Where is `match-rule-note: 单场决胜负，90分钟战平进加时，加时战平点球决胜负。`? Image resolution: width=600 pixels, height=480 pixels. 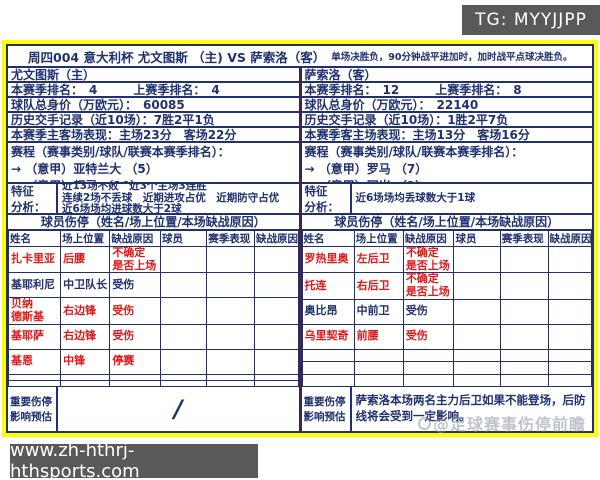 match-rule-note: 单场决胜负，90分钟战平进加时，加时战平点球决胜负。 is located at coordinates (452, 57).